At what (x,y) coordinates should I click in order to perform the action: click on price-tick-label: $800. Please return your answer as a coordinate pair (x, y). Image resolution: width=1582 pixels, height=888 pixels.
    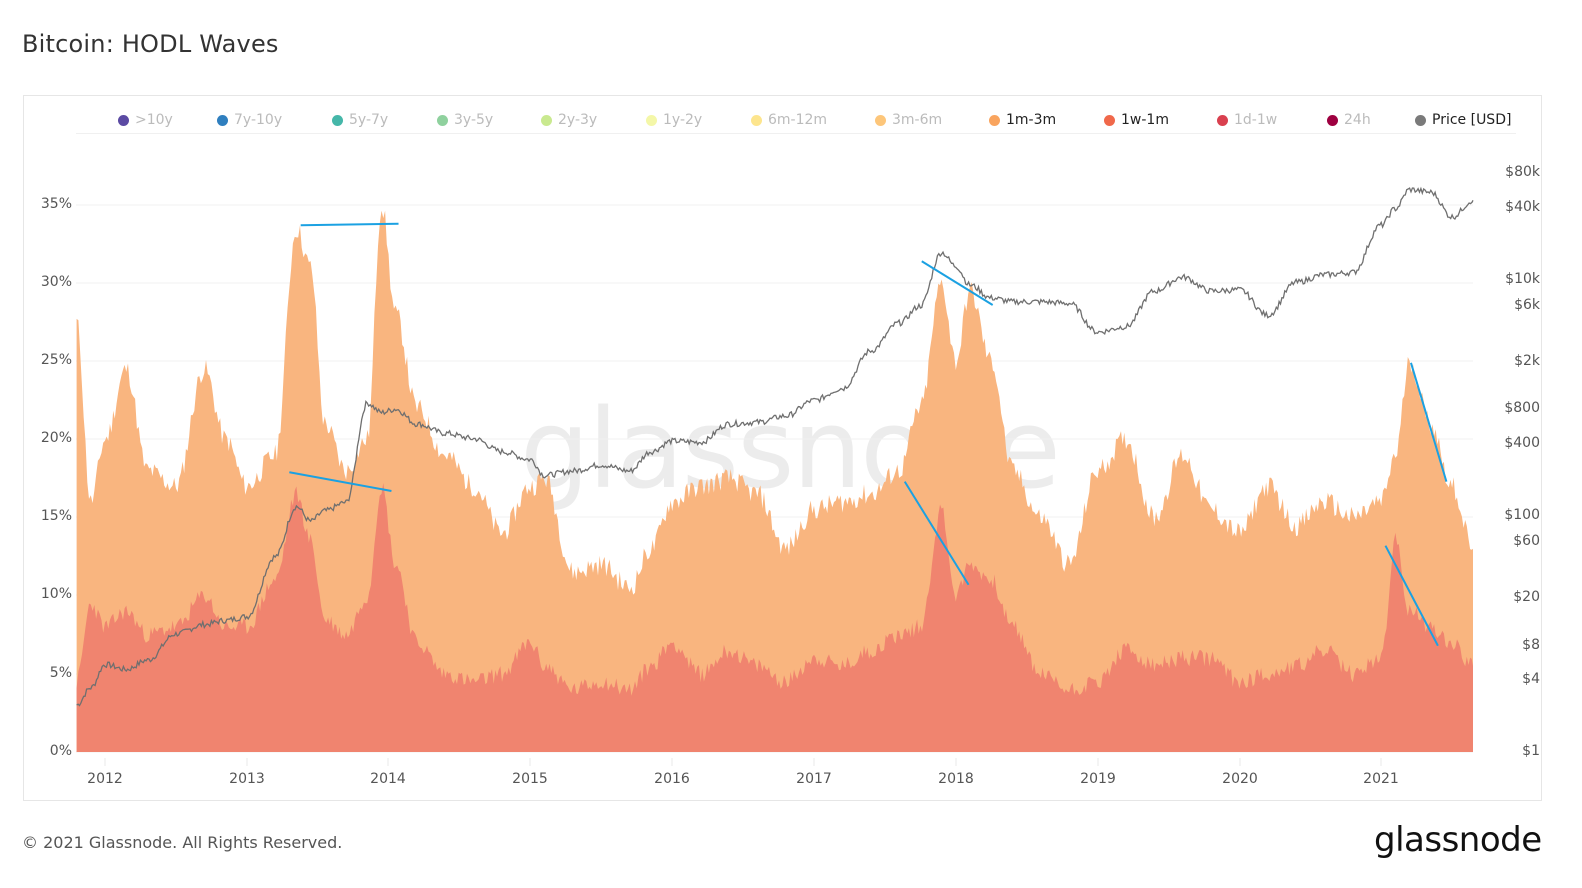
    Looking at the image, I should click on (1522, 408).